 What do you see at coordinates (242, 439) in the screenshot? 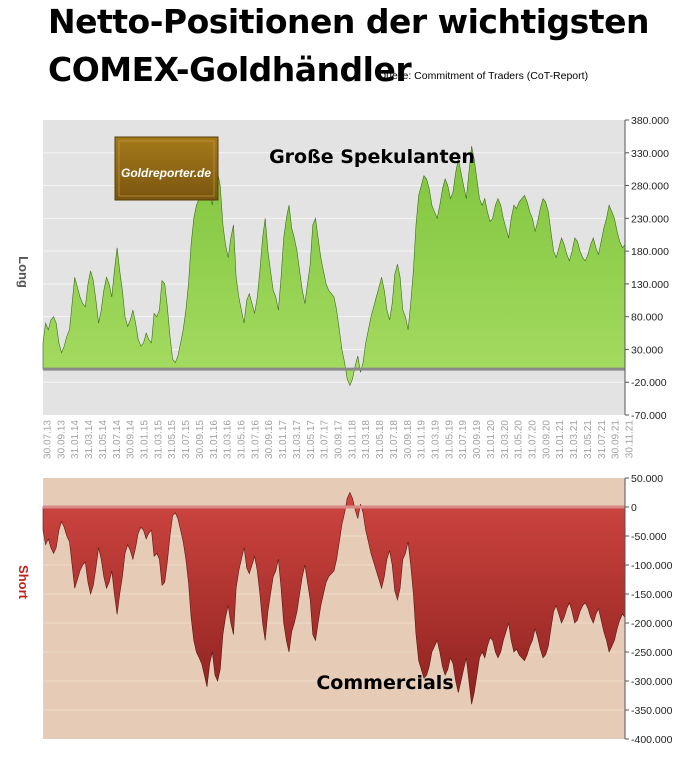
I see `x-tick-label: 31.05.16` at bounding box center [242, 439].